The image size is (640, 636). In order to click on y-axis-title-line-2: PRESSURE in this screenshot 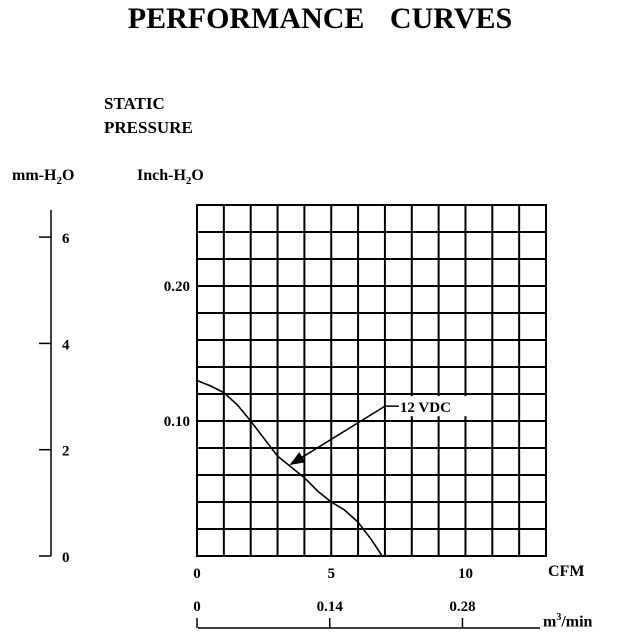, I will do `click(148, 127)`.